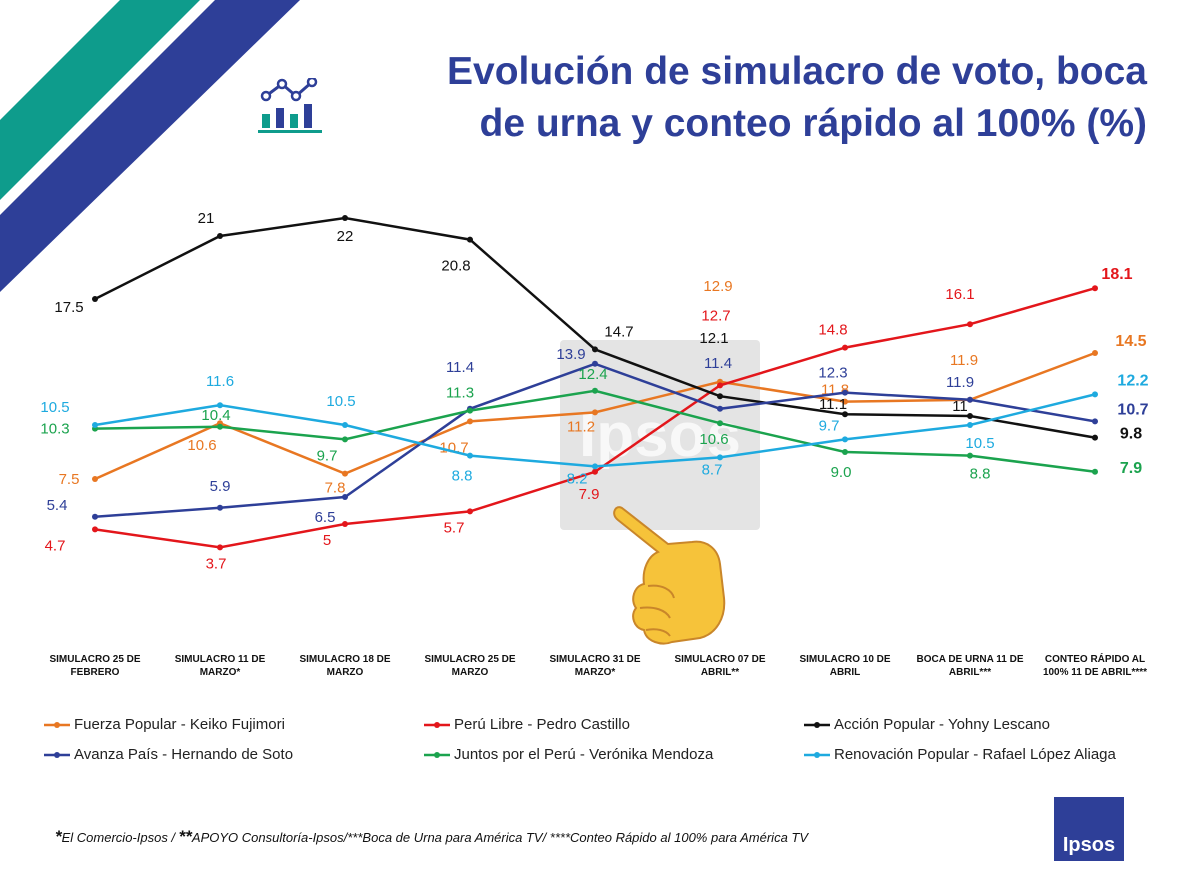  Describe the element at coordinates (290, 105) in the screenshot. I see `chart-icon` at that location.